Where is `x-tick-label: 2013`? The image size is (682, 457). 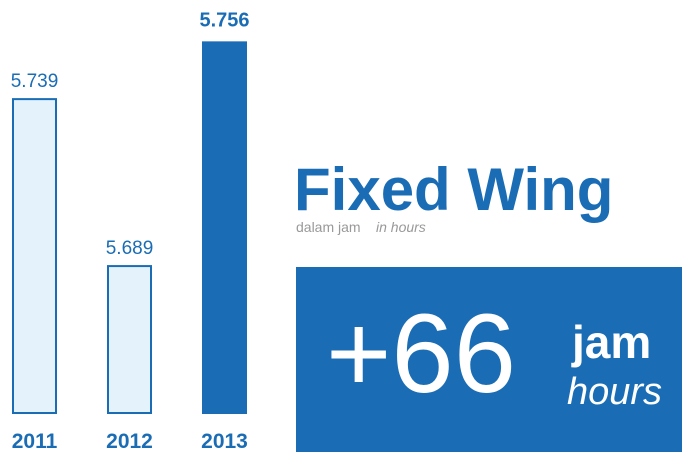
x-tick-label: 2013 is located at coordinates (224, 441).